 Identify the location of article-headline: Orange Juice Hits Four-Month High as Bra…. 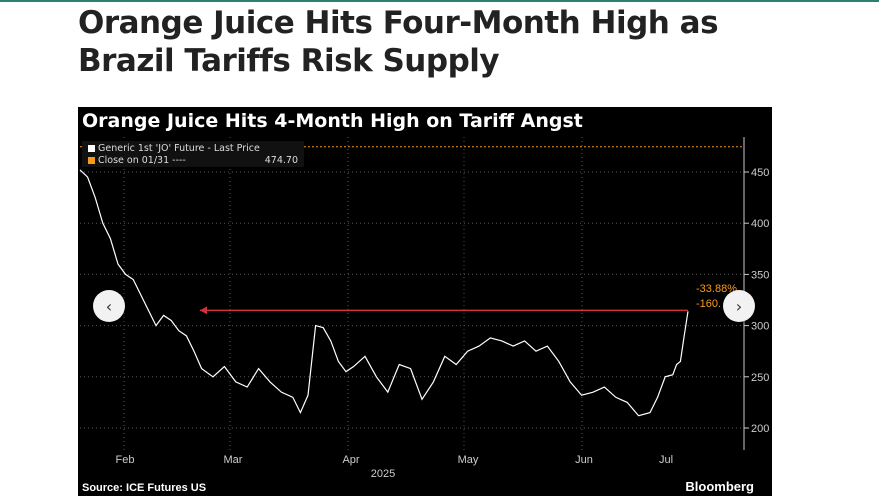
(398, 42).